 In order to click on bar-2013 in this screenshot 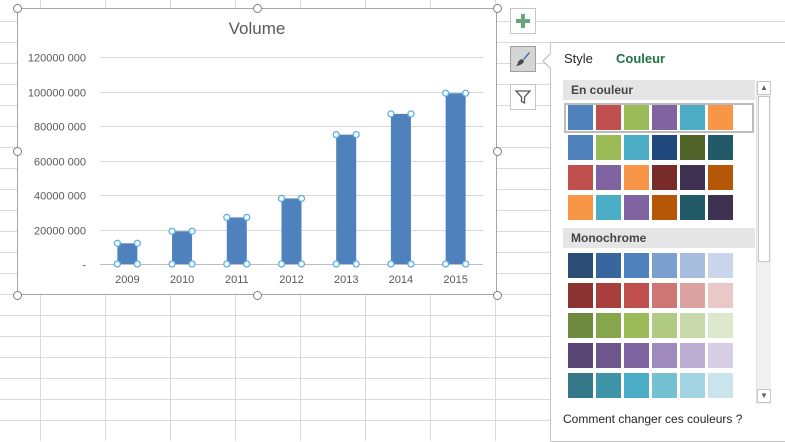, I will do `click(346, 199)`.